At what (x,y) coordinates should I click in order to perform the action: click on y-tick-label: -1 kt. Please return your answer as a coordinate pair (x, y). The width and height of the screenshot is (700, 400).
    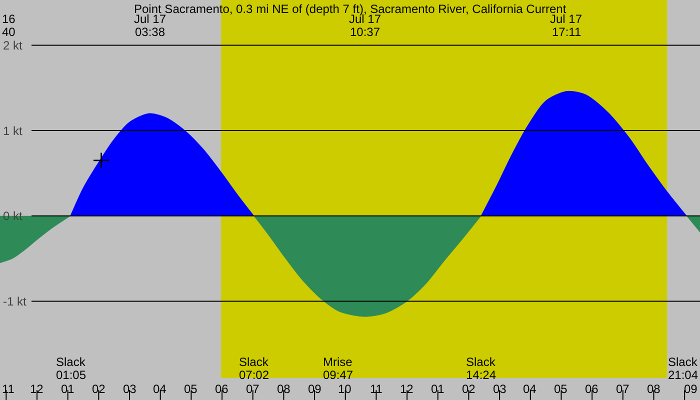
    Looking at the image, I should click on (15, 301).